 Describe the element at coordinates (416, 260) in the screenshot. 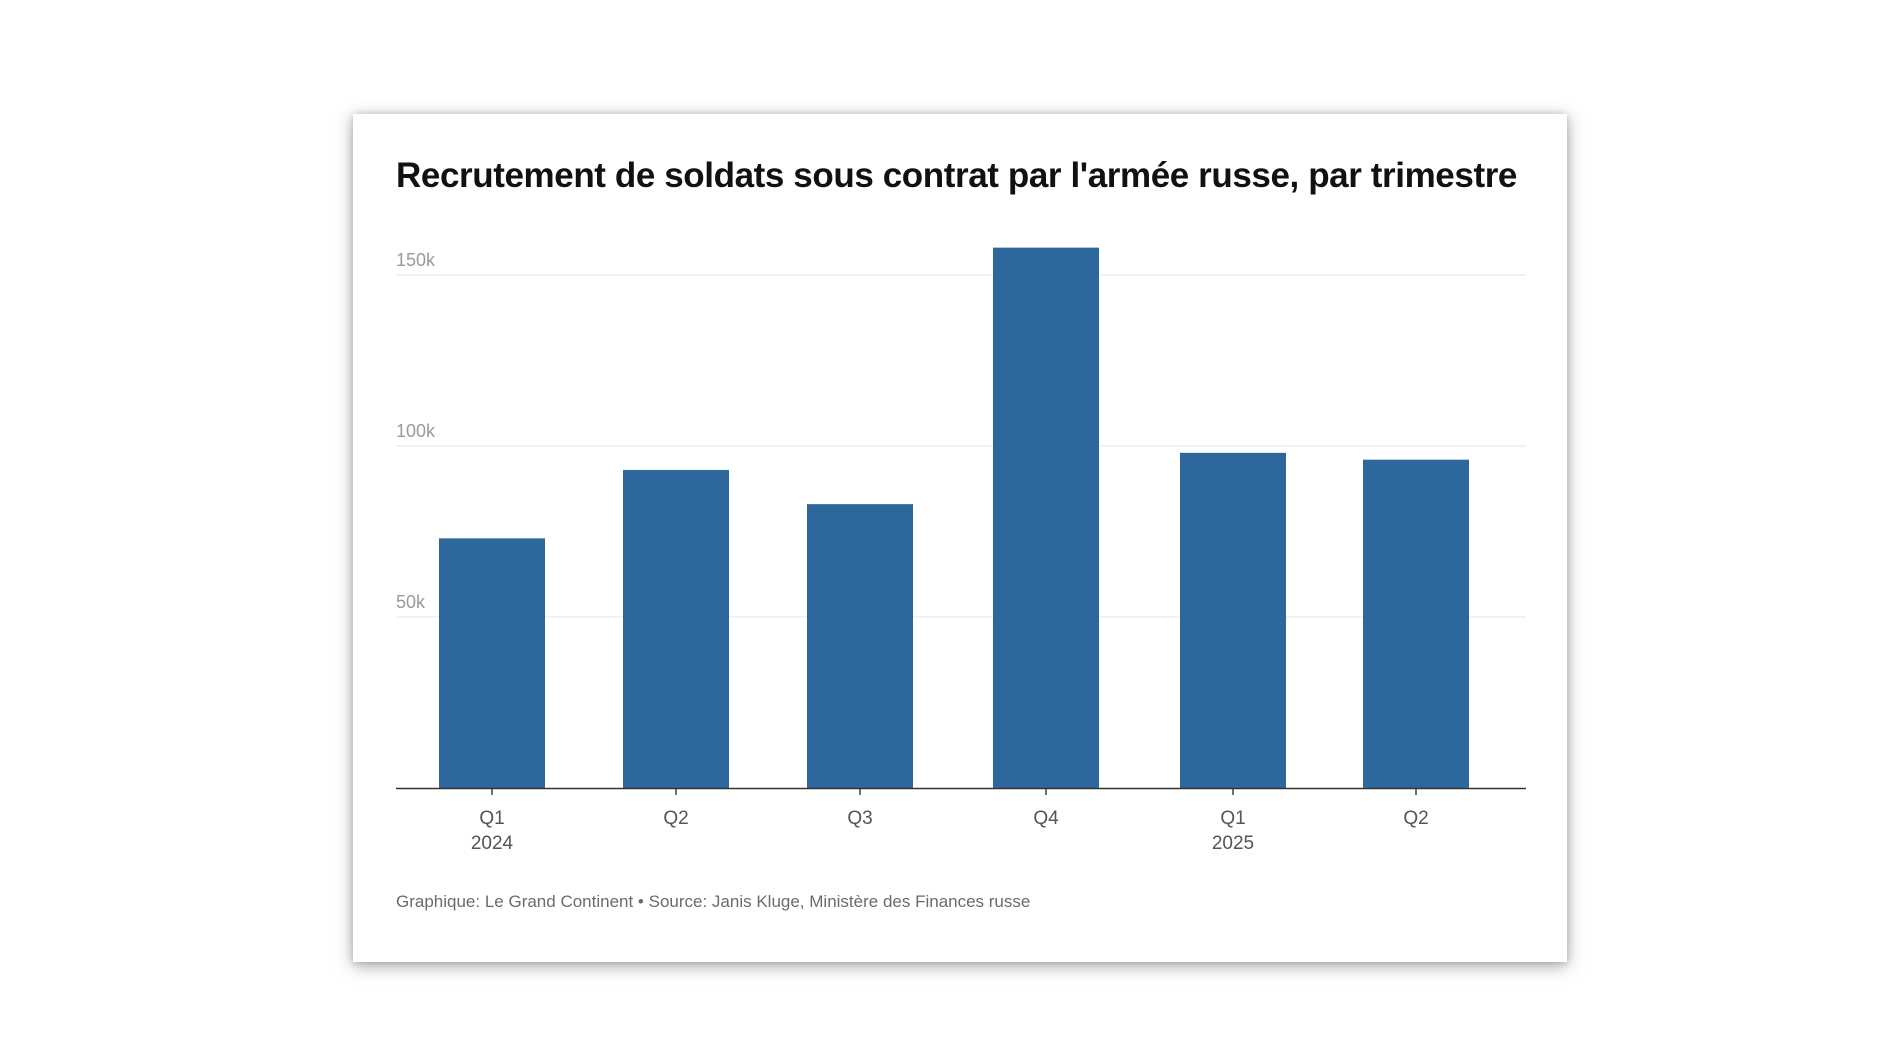

I see `y-tick-label: 150k` at that location.